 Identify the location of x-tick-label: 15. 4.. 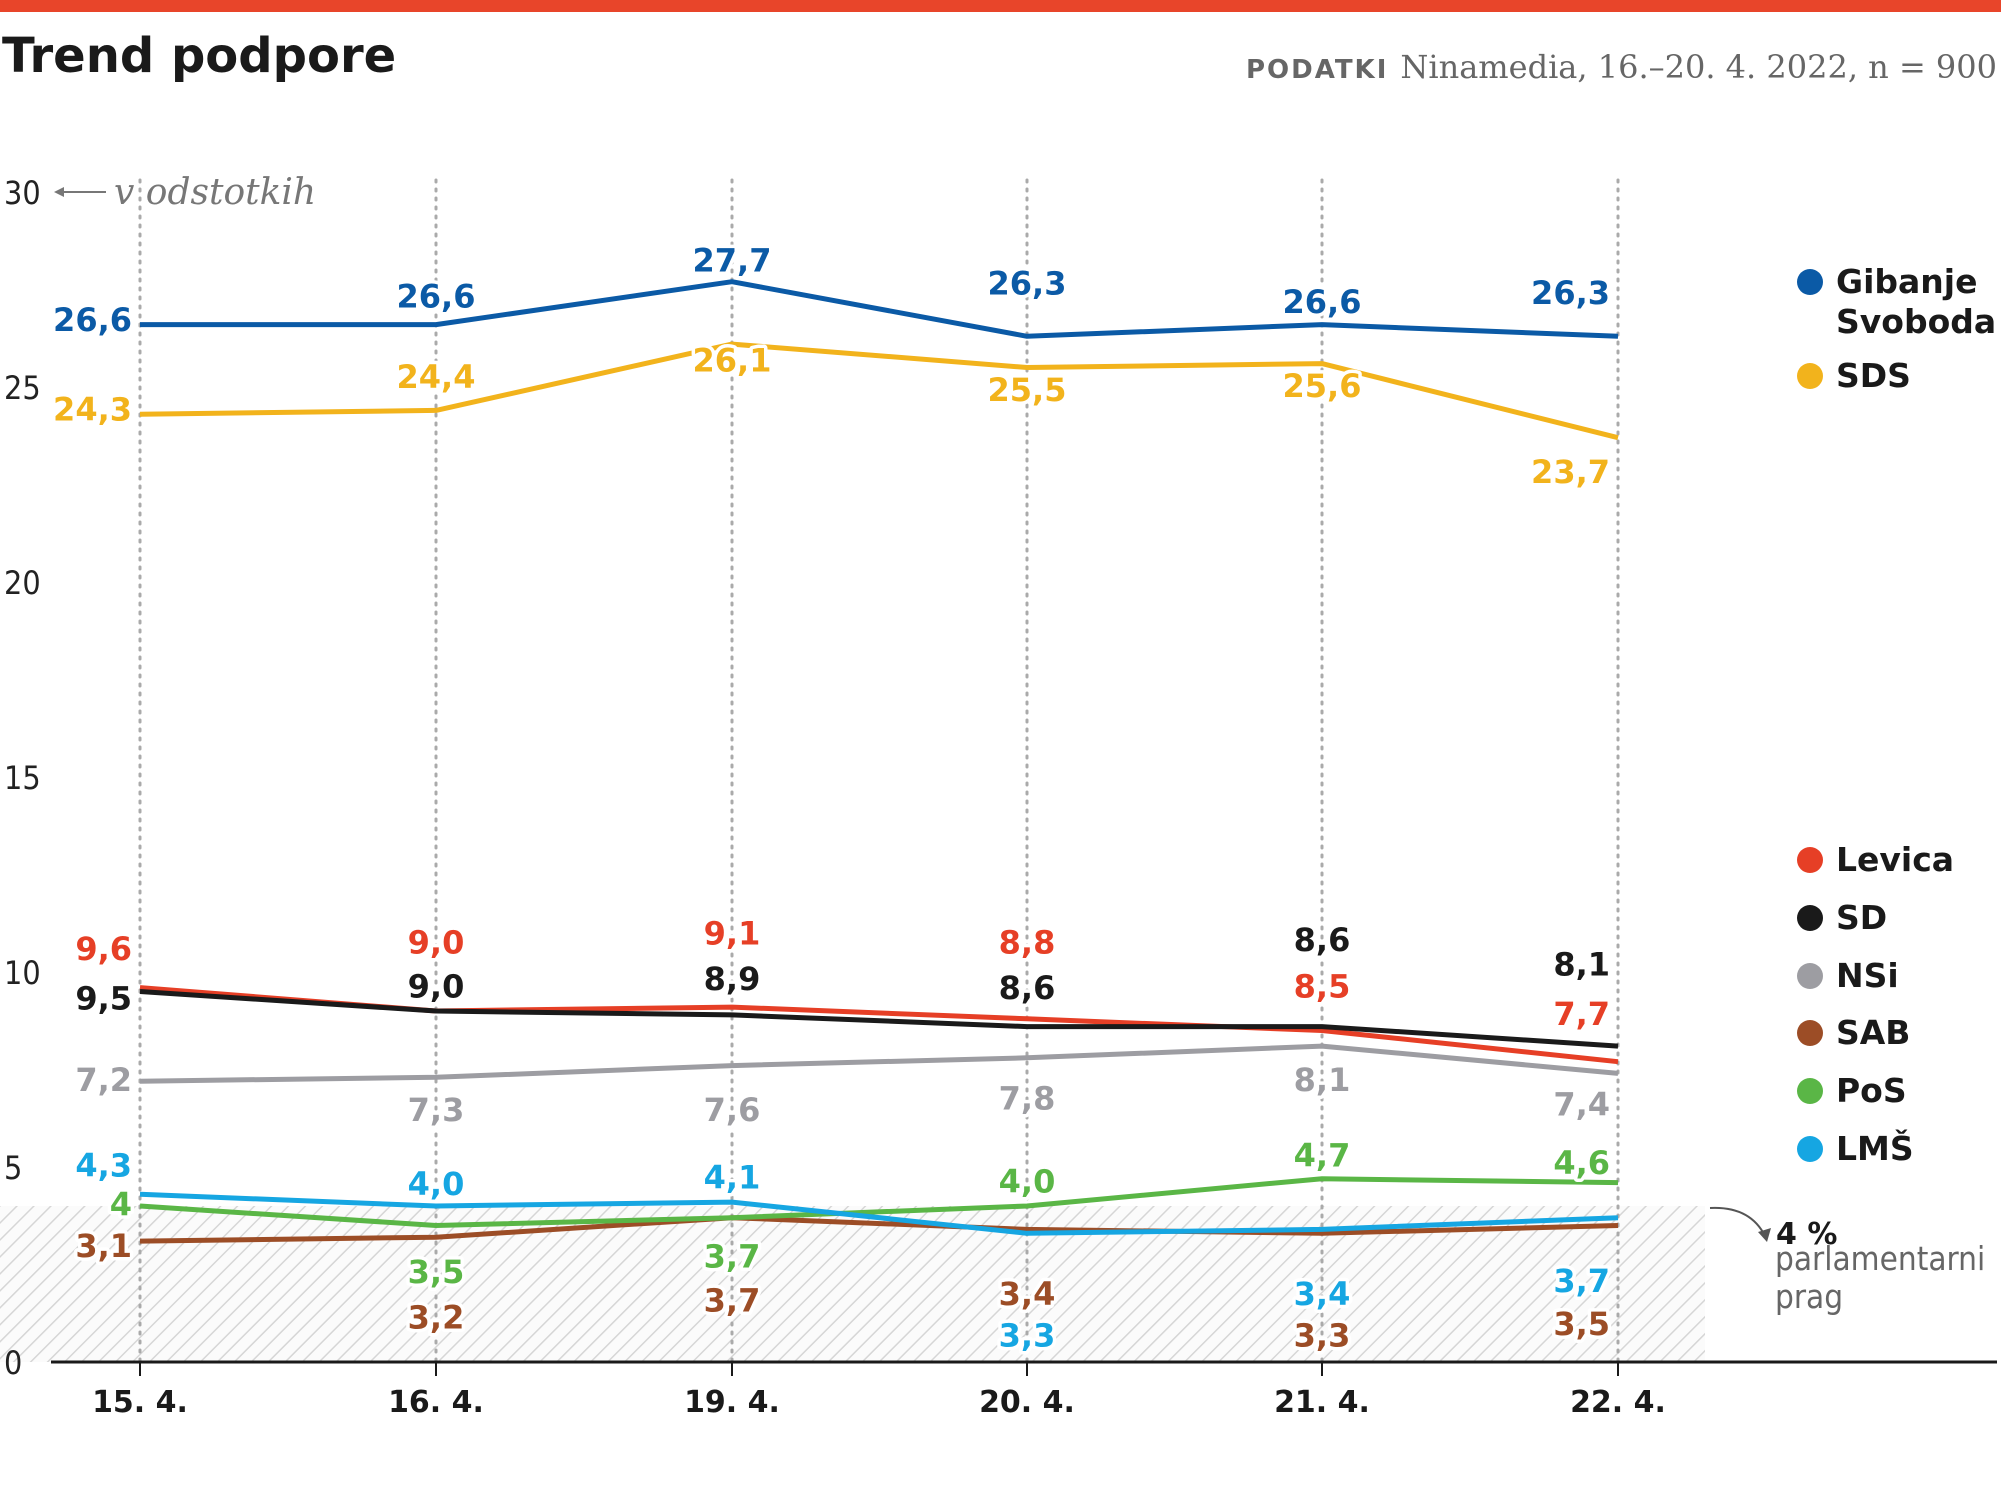
(140, 1402).